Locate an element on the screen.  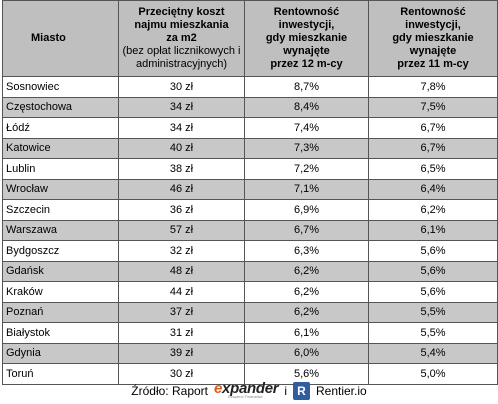
cell-city: Sosnowiec is located at coordinates (60, 87).